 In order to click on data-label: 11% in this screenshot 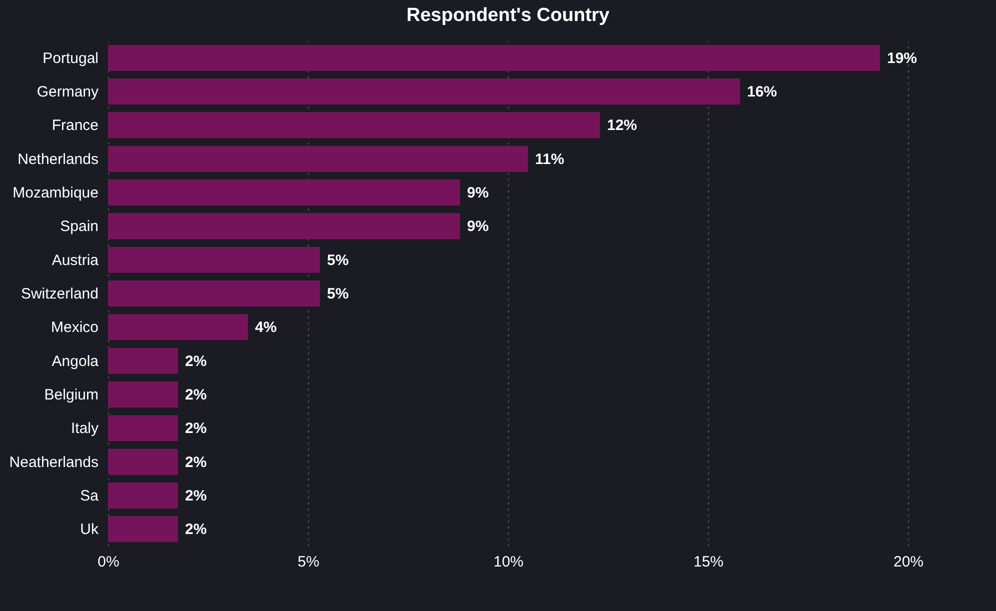, I will do `click(549, 159)`.